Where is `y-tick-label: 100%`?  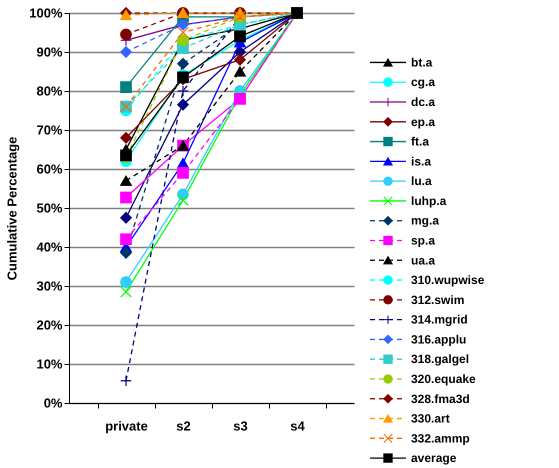 y-tick-label: 100% is located at coordinates (46, 13).